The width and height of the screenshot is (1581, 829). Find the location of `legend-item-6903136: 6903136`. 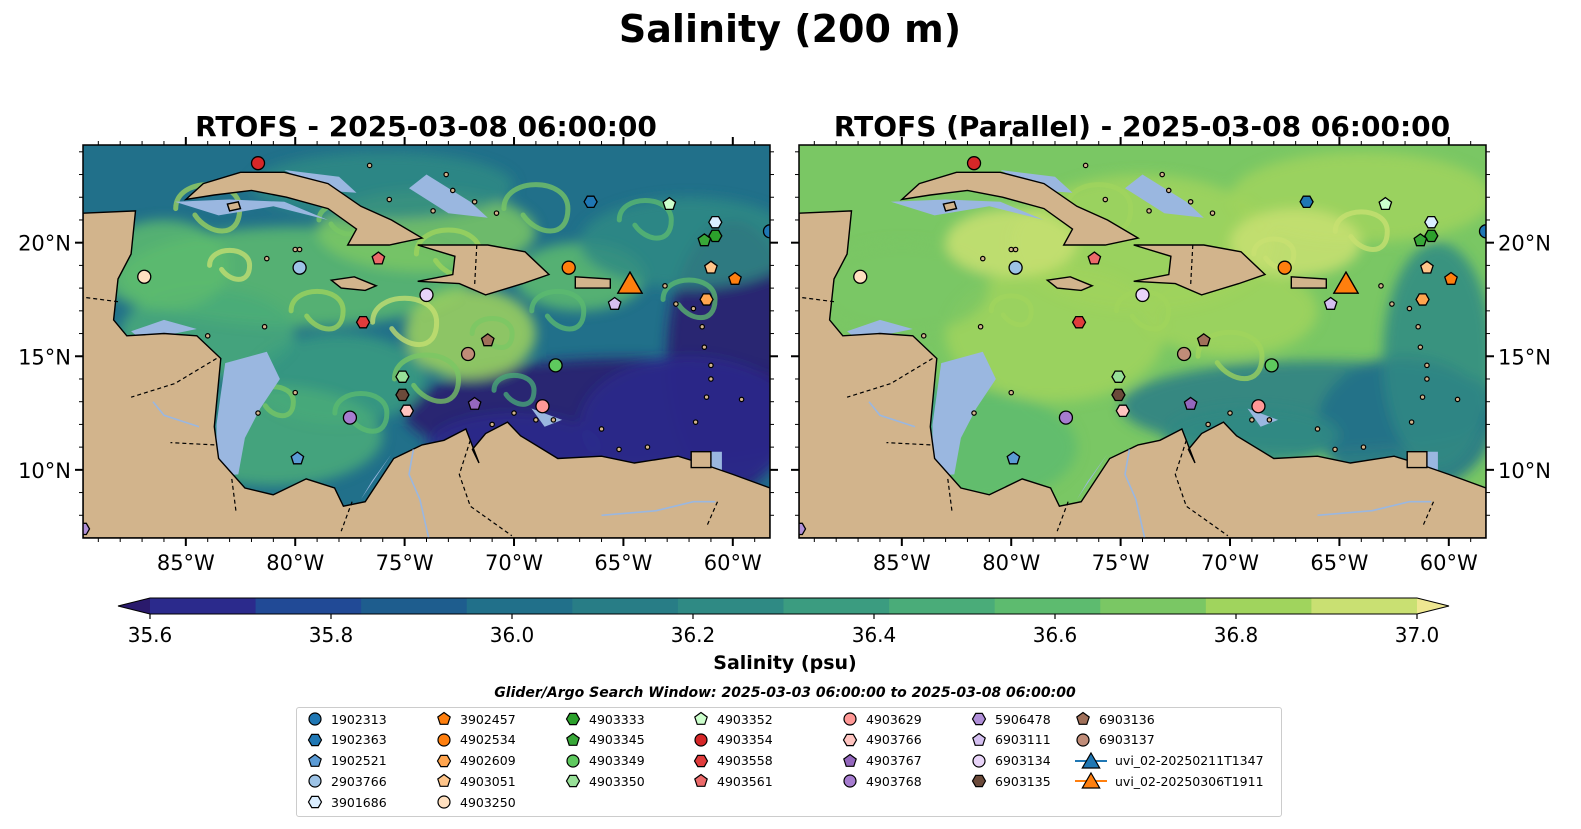

legend-item-6903136: 6903136 is located at coordinates (1114, 719).